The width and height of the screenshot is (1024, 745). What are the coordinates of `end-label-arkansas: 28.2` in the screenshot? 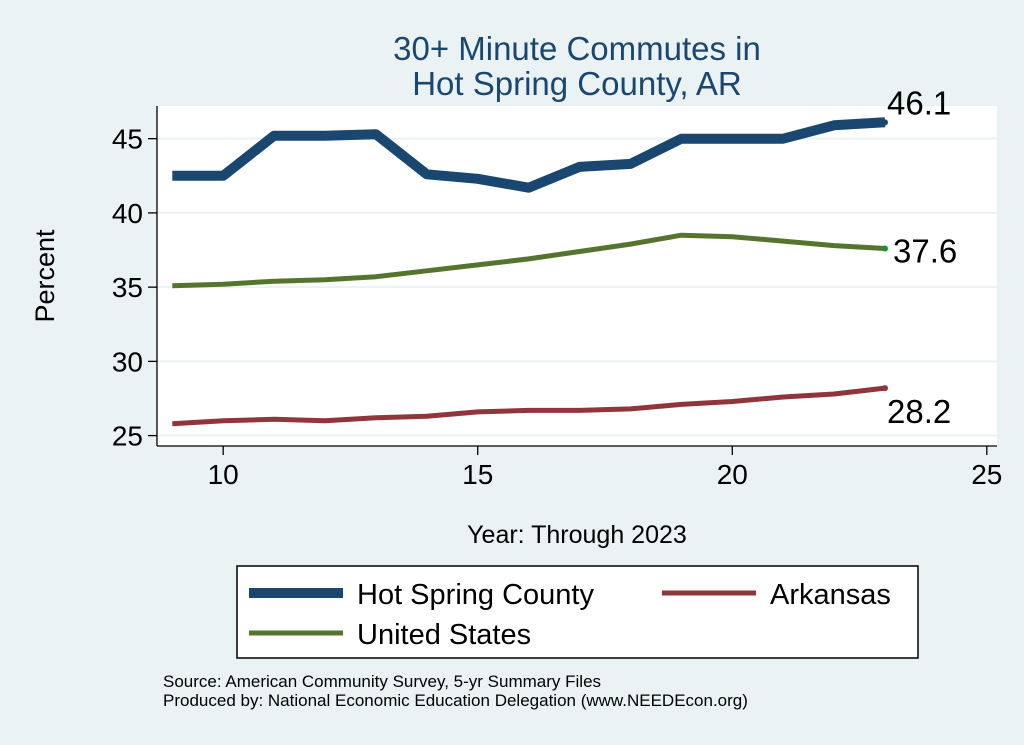 It's located at (919, 411).